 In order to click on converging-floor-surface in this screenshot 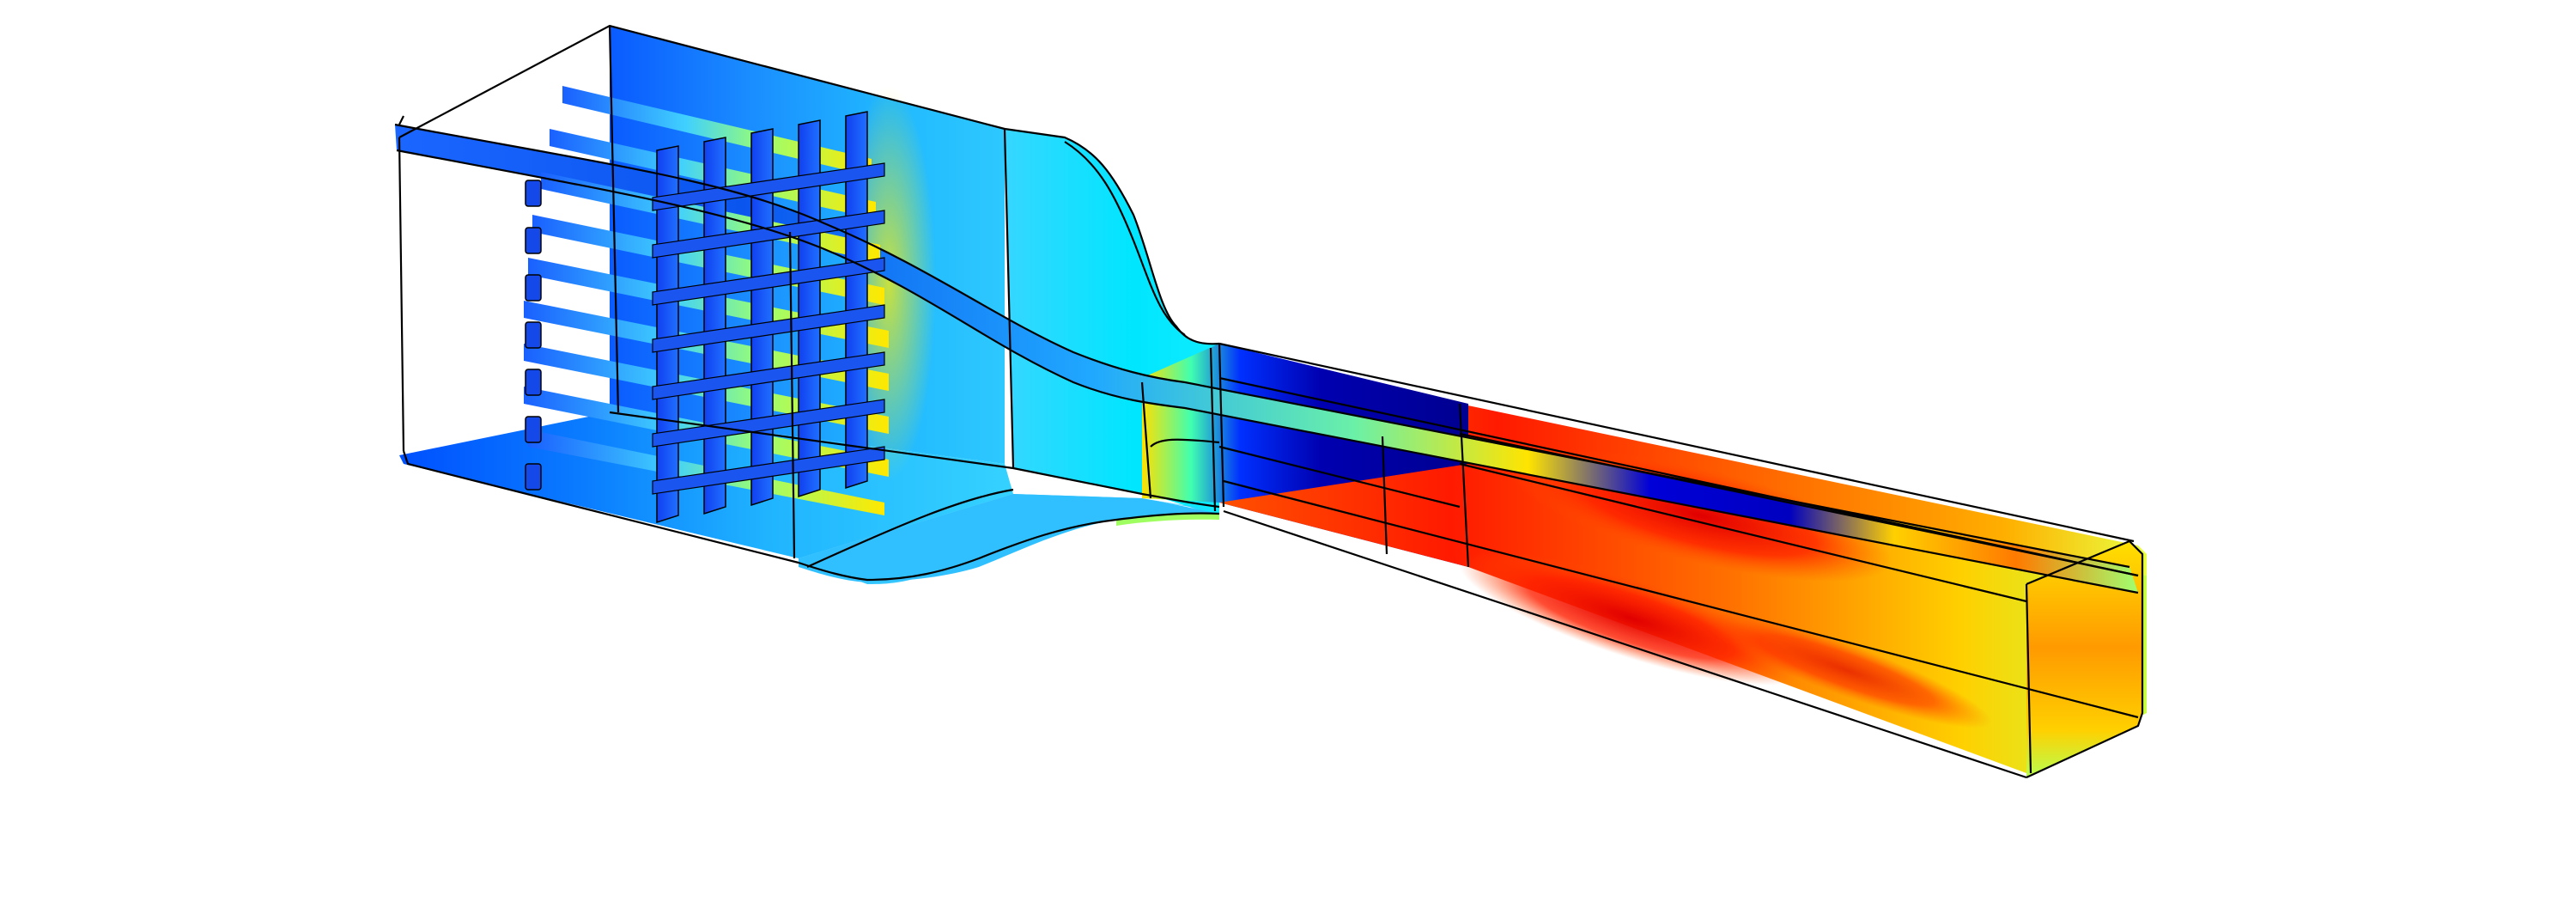, I will do `click(1009, 538)`.